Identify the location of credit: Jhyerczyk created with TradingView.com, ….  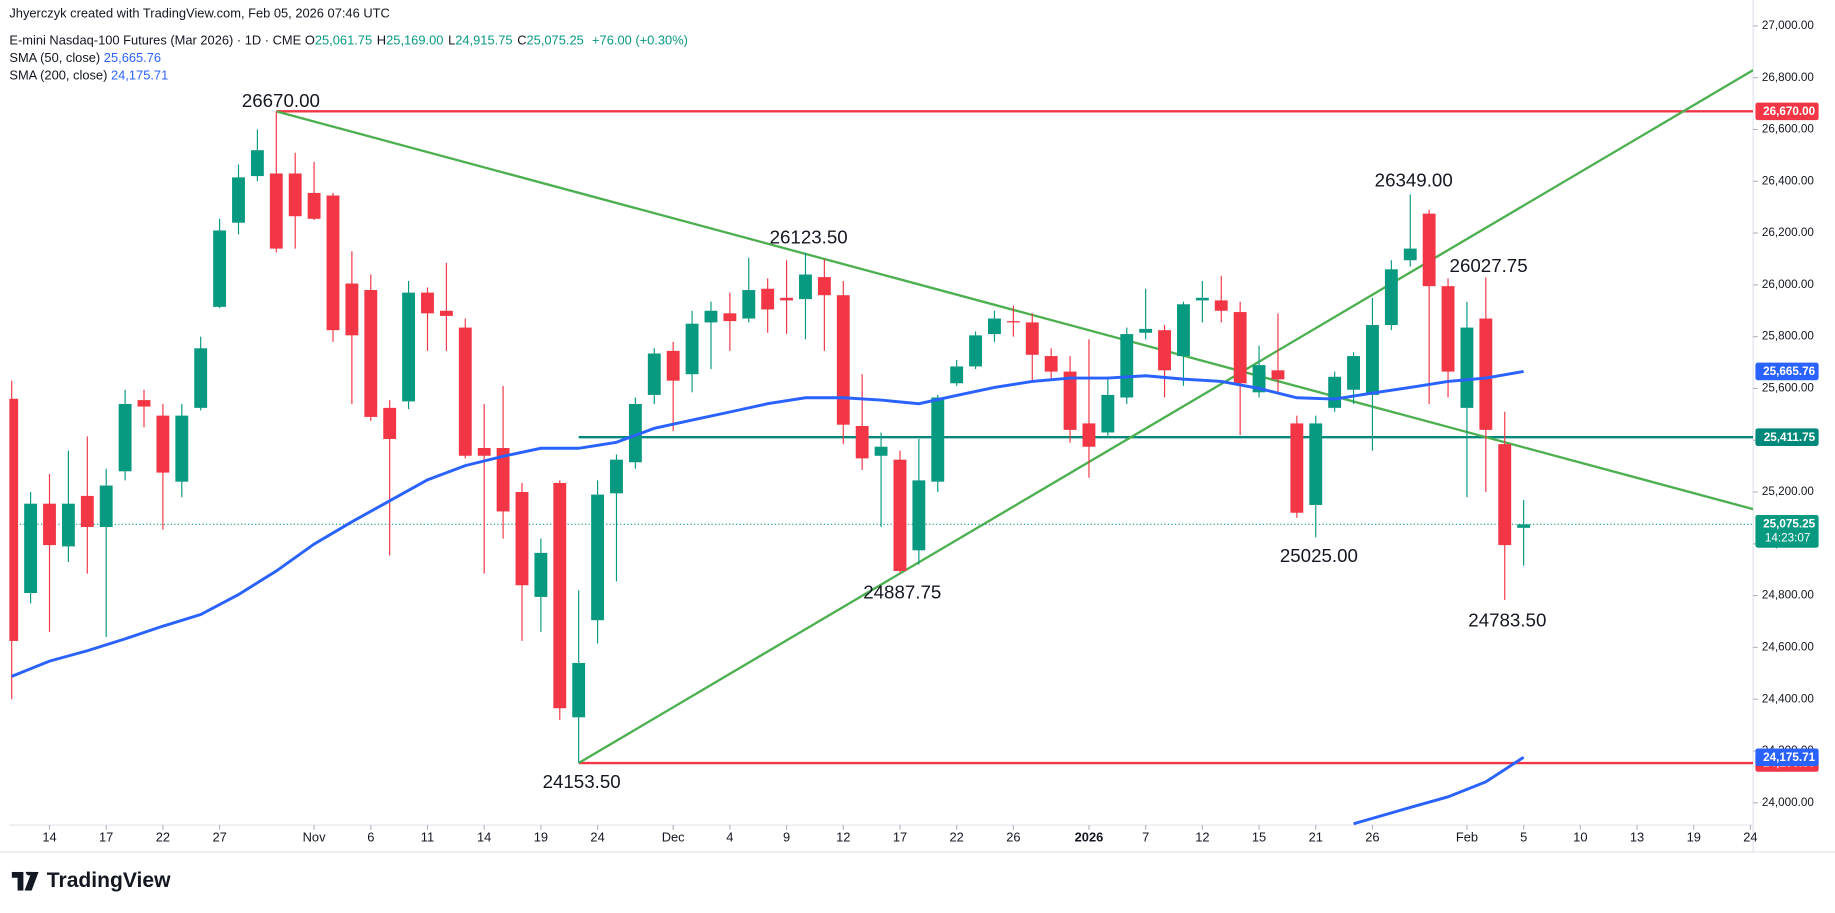
(199, 14).